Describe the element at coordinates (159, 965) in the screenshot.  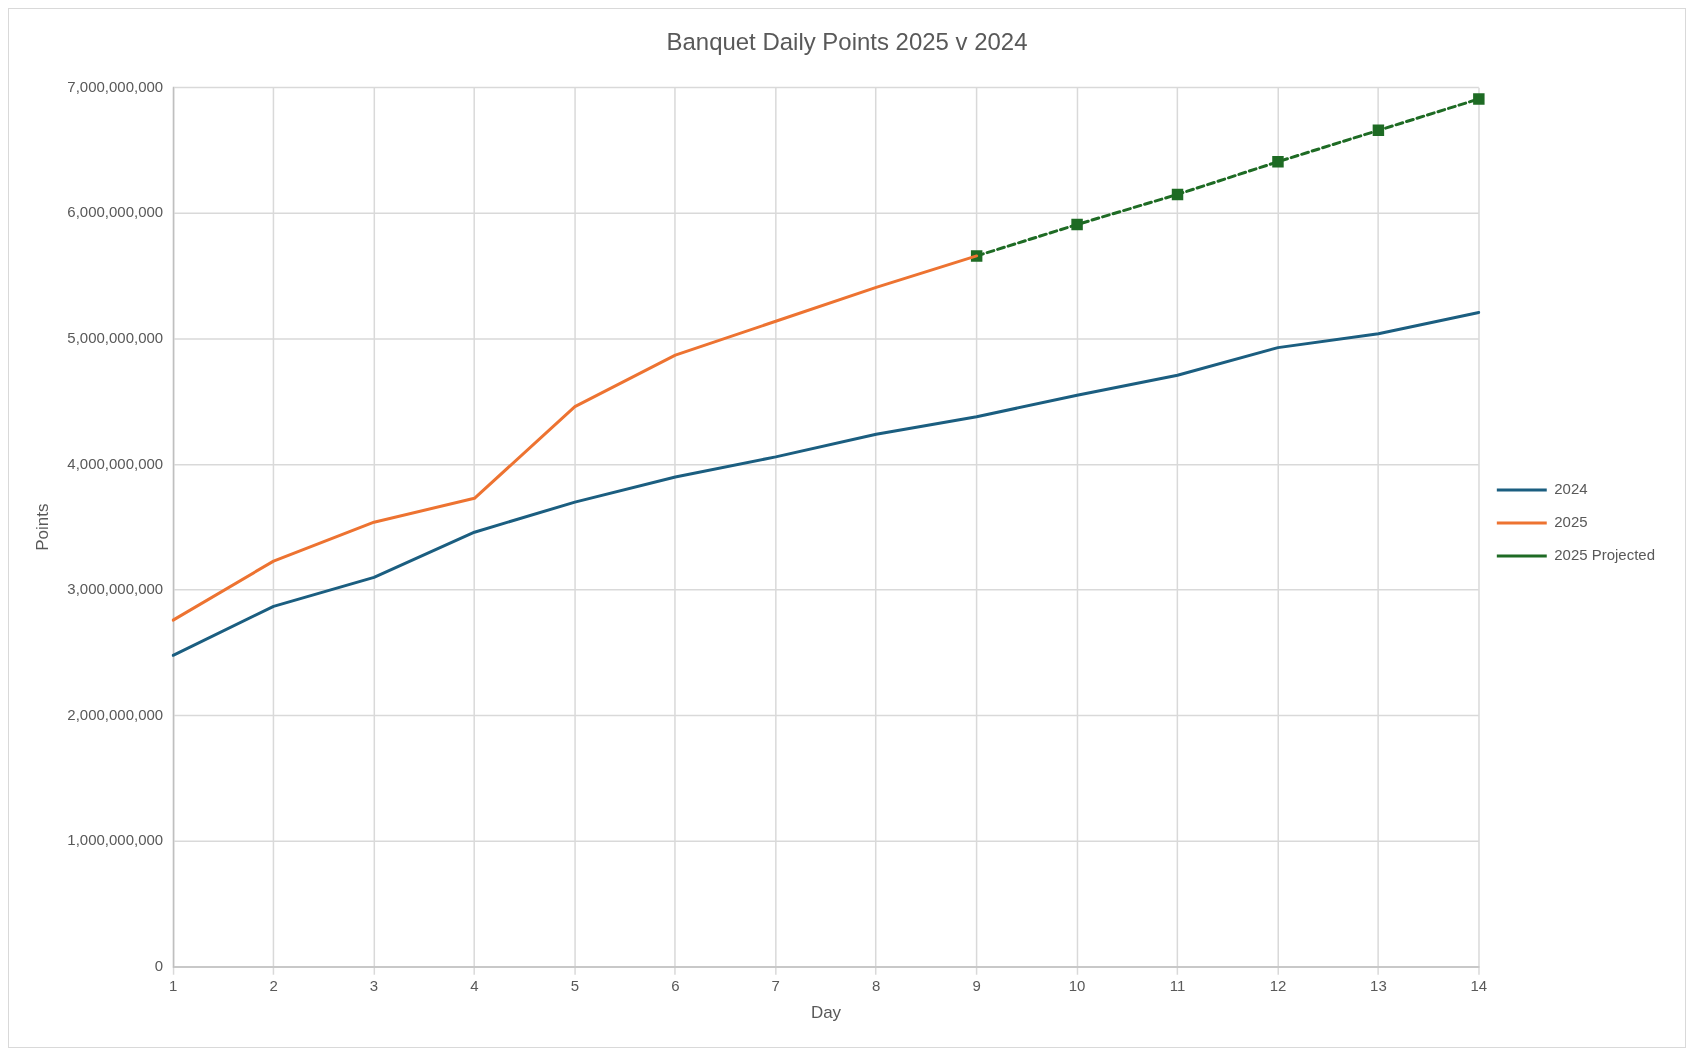
I see `y-tick-label: 0` at that location.